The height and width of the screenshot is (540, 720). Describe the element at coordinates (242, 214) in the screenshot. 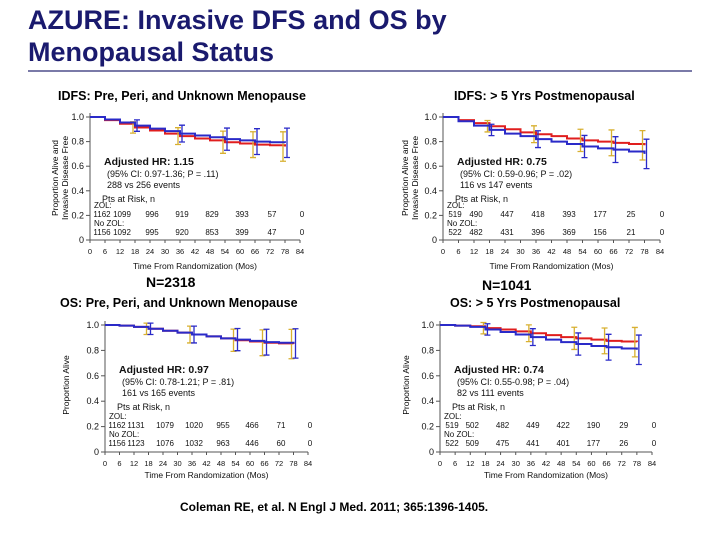

I see `zol-risk-value: 393` at that location.